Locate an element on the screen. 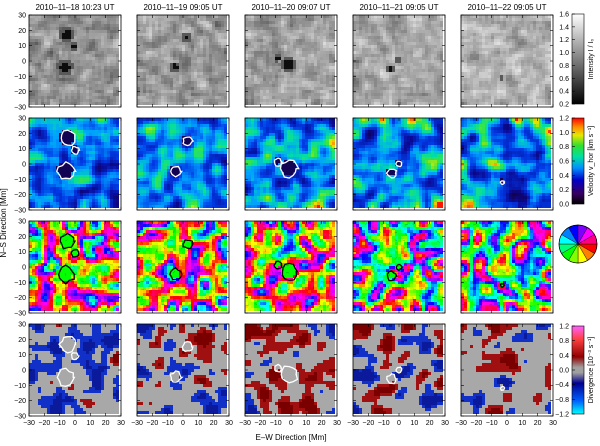  flow-arrows is located at coordinates (289, 264).